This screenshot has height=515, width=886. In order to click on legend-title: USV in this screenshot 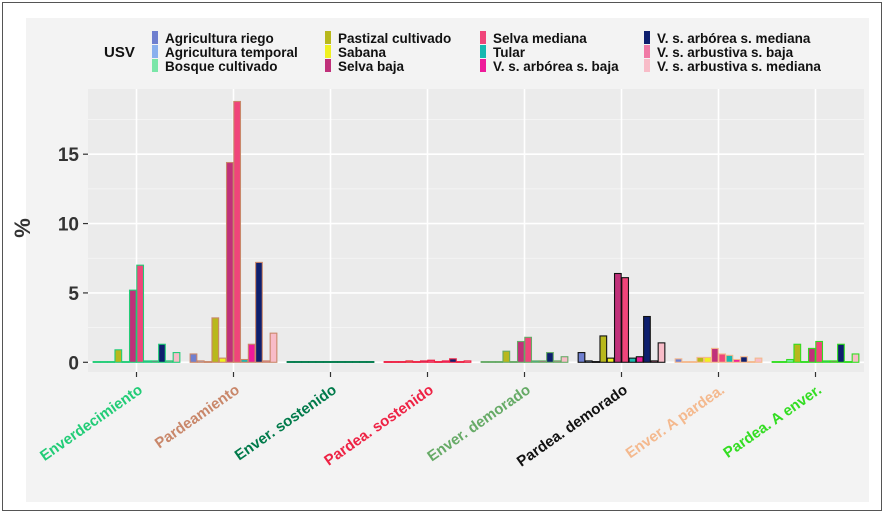, I will do `click(119, 52)`.